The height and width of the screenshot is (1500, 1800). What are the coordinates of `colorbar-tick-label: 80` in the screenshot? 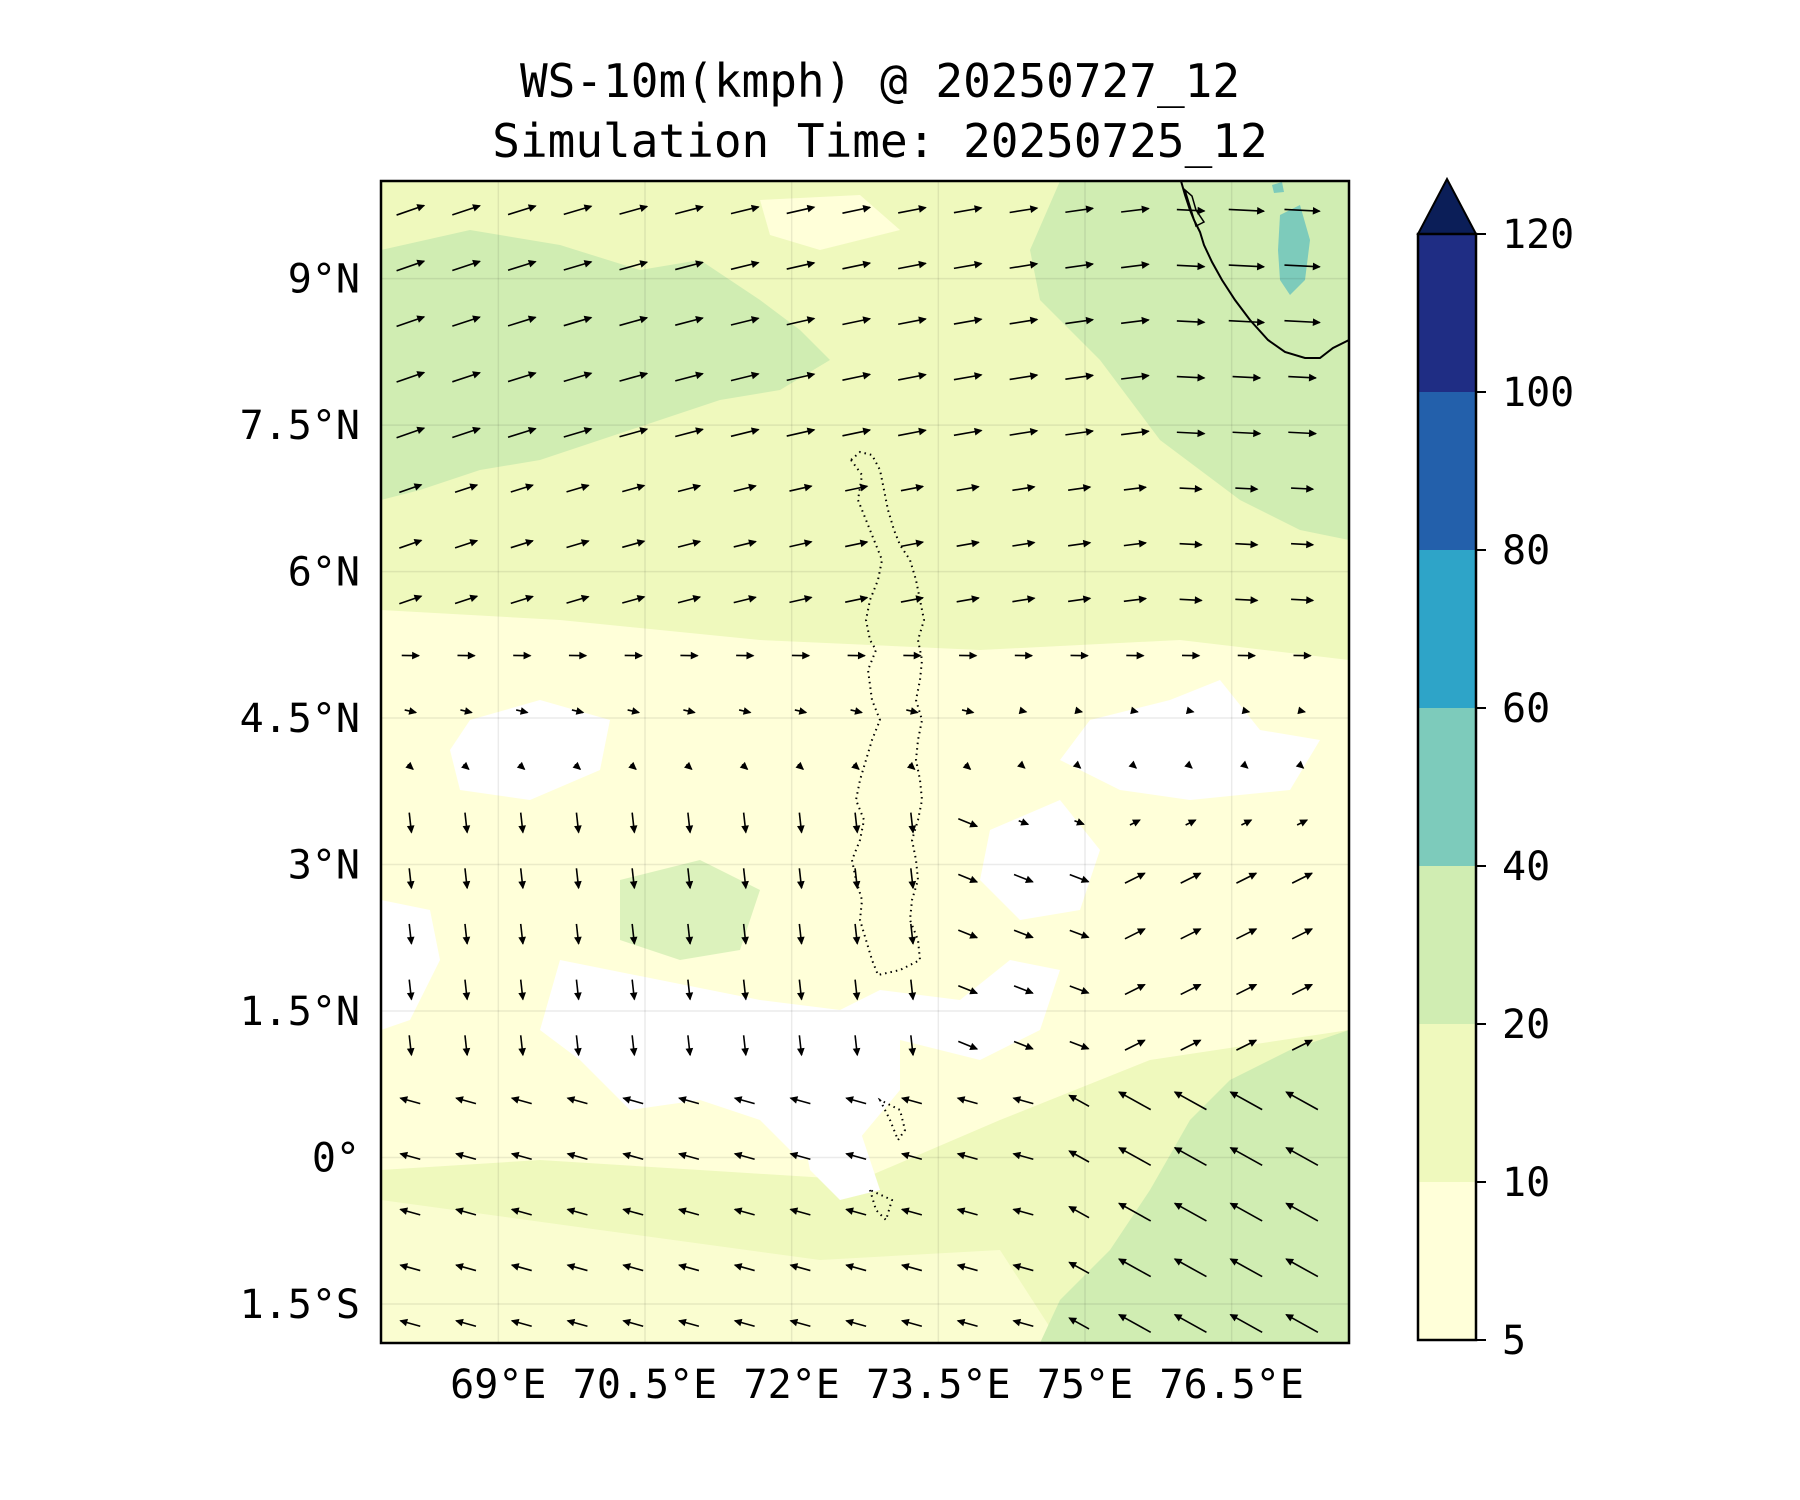 It's located at (1526, 551).